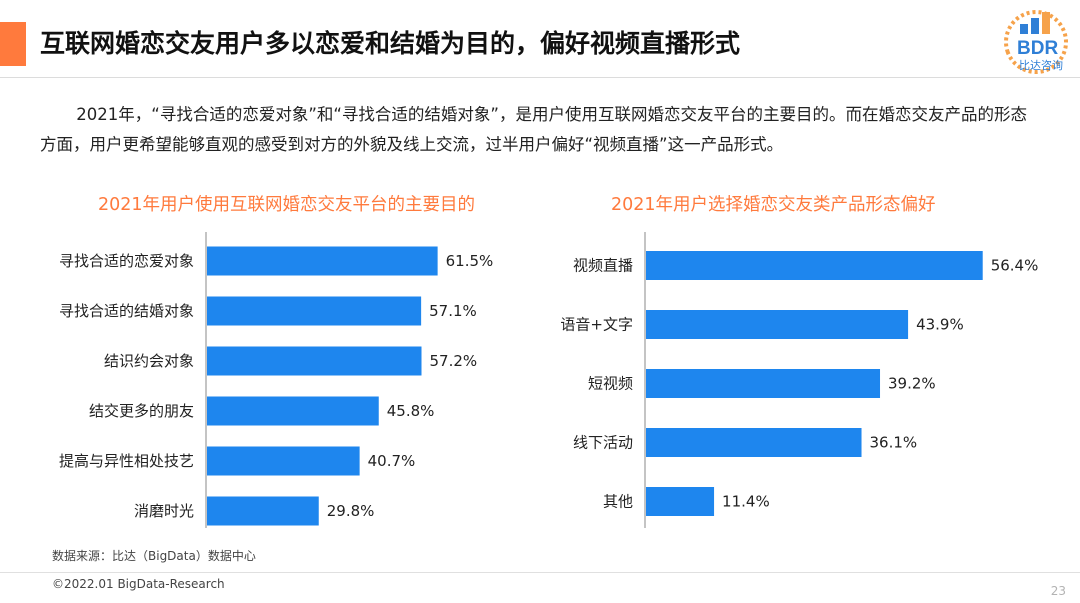 This screenshot has height=603, width=1080. I want to click on category-label: 寻找合适的恋爱对象, so click(126, 261).